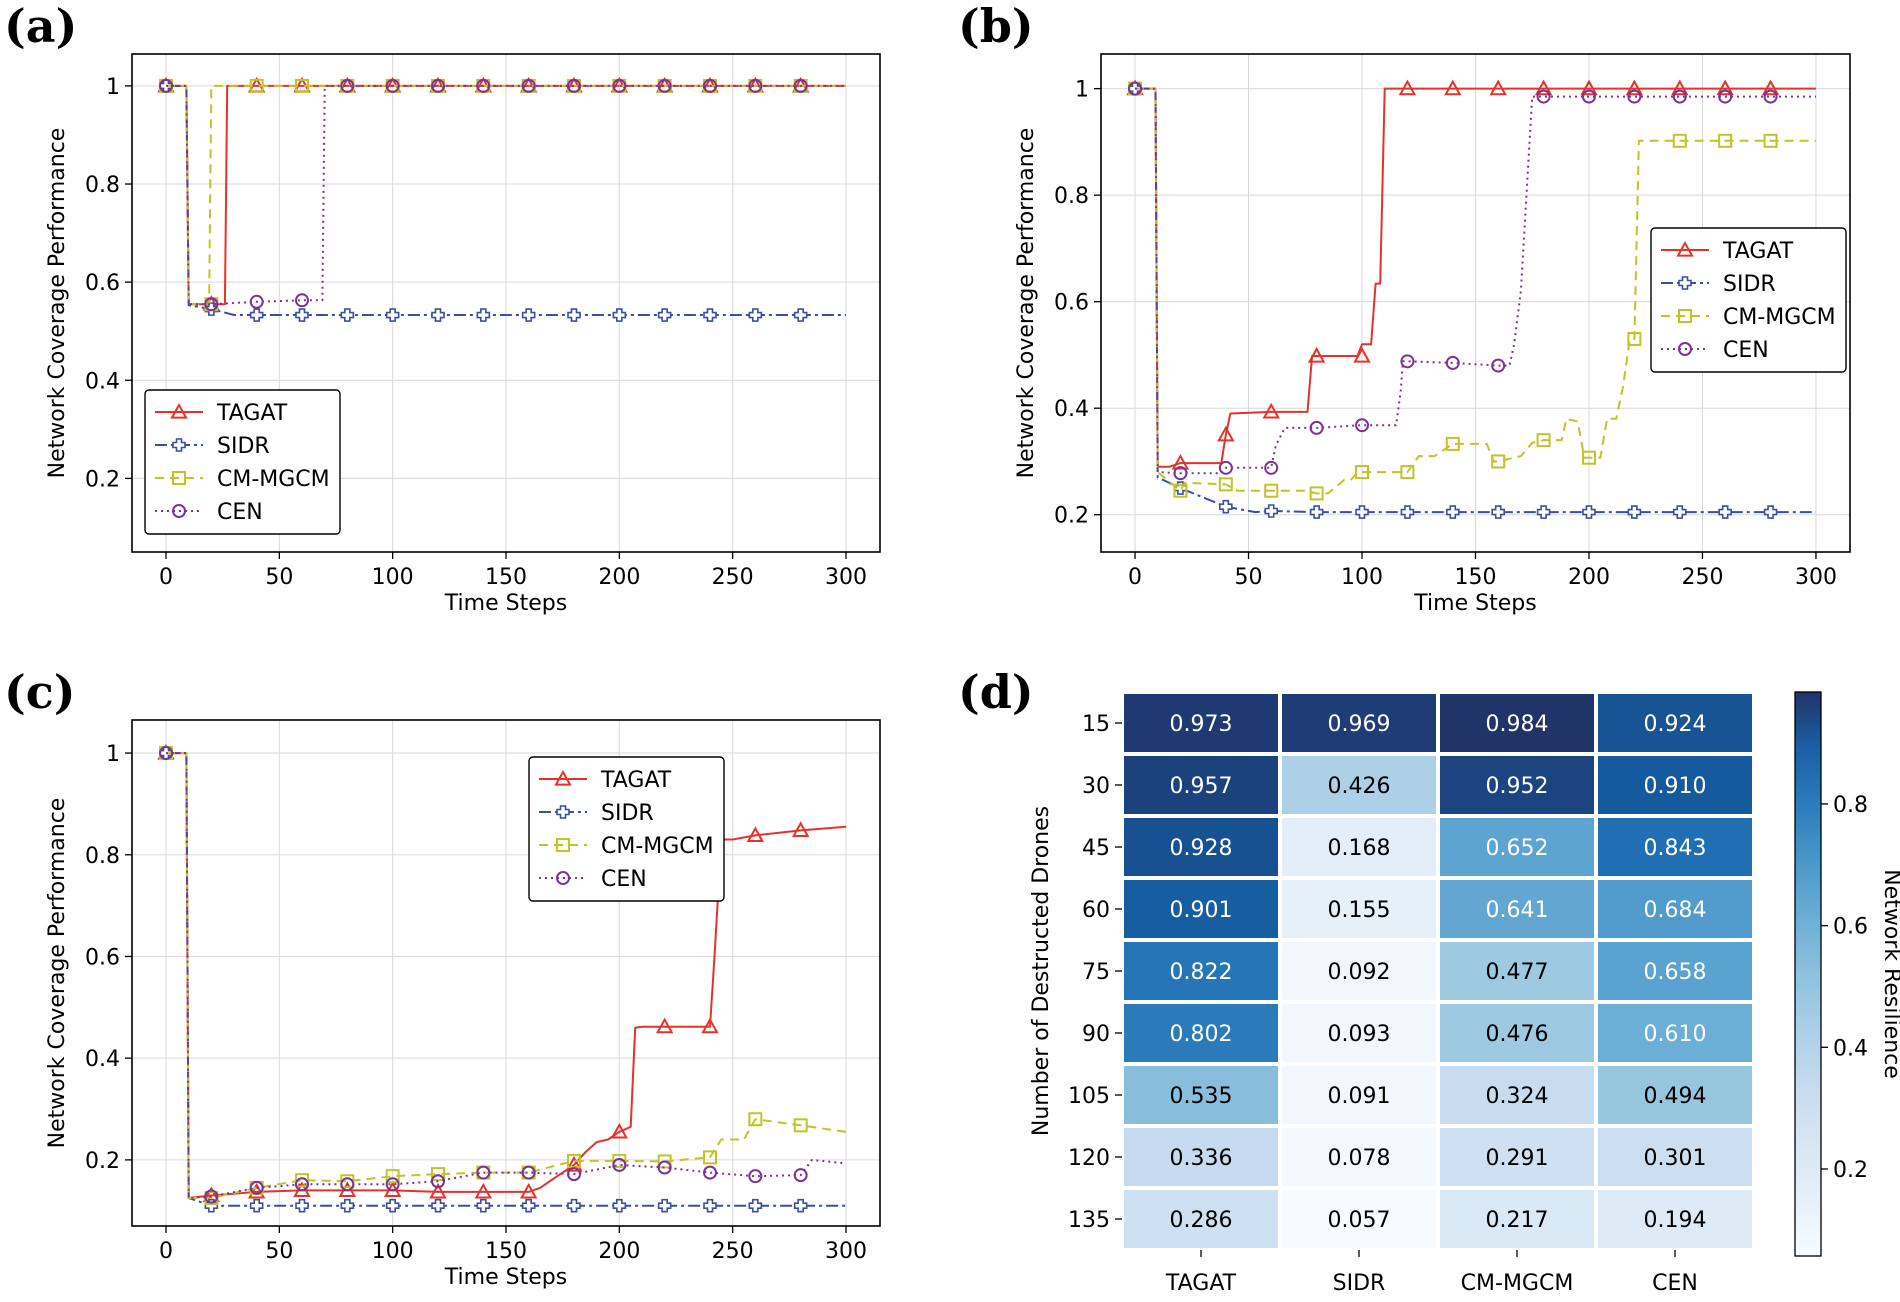 This screenshot has width=1900, height=1302. I want to click on legend-marker-cen, so click(179, 511).